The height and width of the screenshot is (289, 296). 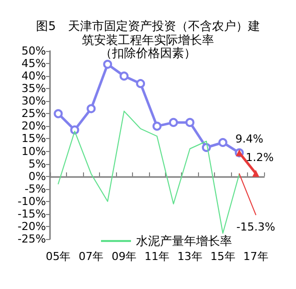 I want to click on y-tick-label: -5%, so click(x=35, y=189).